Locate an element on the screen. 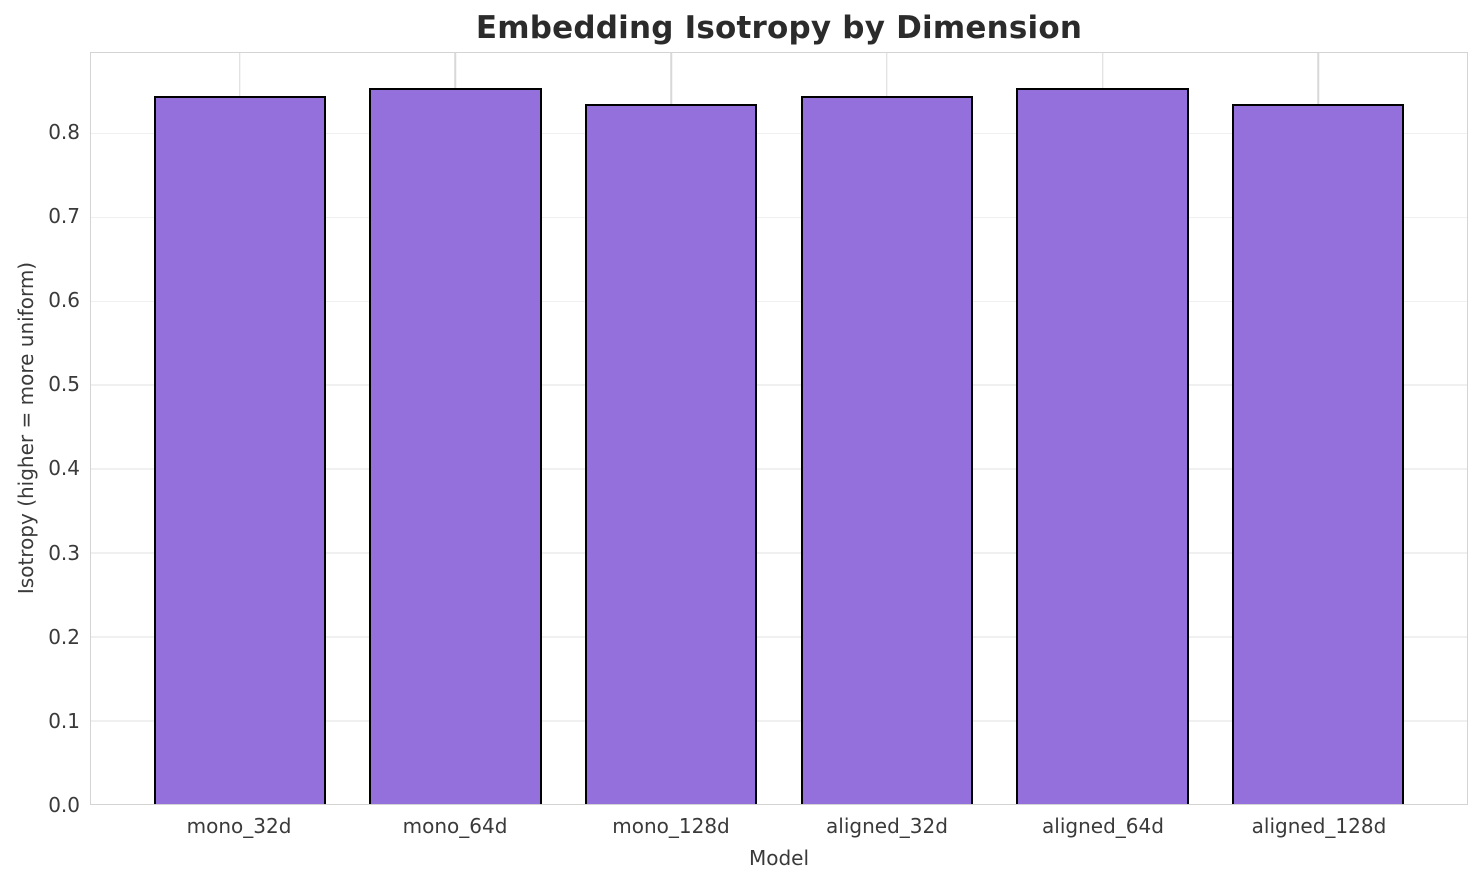 The image size is (1484, 885). bar-aligned_128d is located at coordinates (1318, 454).